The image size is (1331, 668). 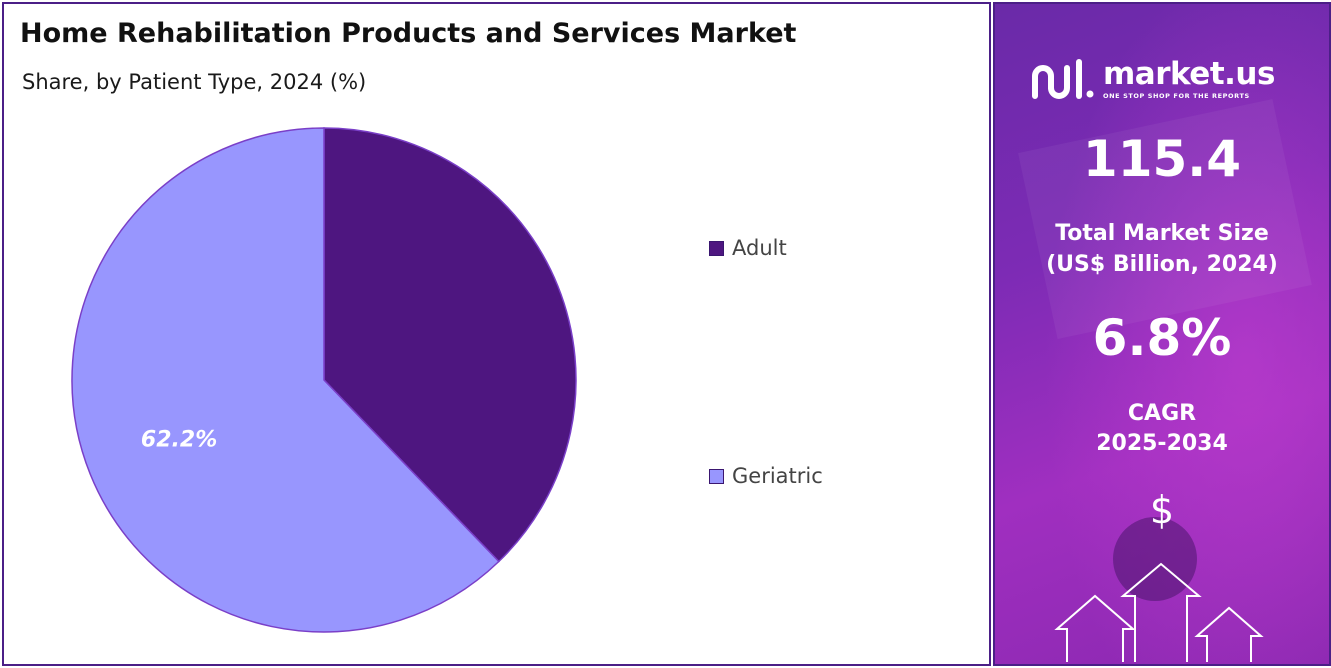 What do you see at coordinates (1063, 79) in the screenshot?
I see `market-us-logo-icon` at bounding box center [1063, 79].